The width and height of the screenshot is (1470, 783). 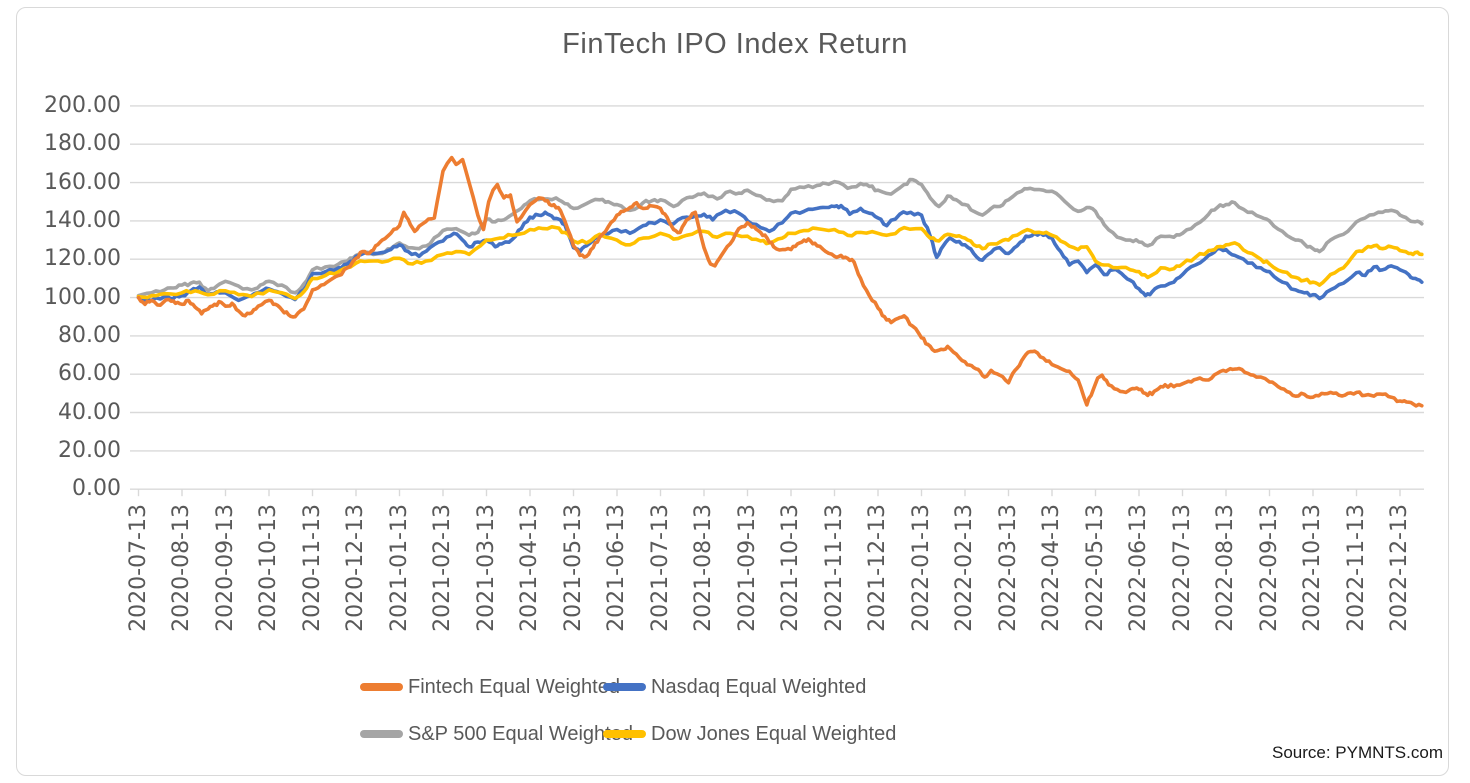 What do you see at coordinates (1225, 568) in the screenshot?
I see `x-axis-tick-label: 2022-08-13` at bounding box center [1225, 568].